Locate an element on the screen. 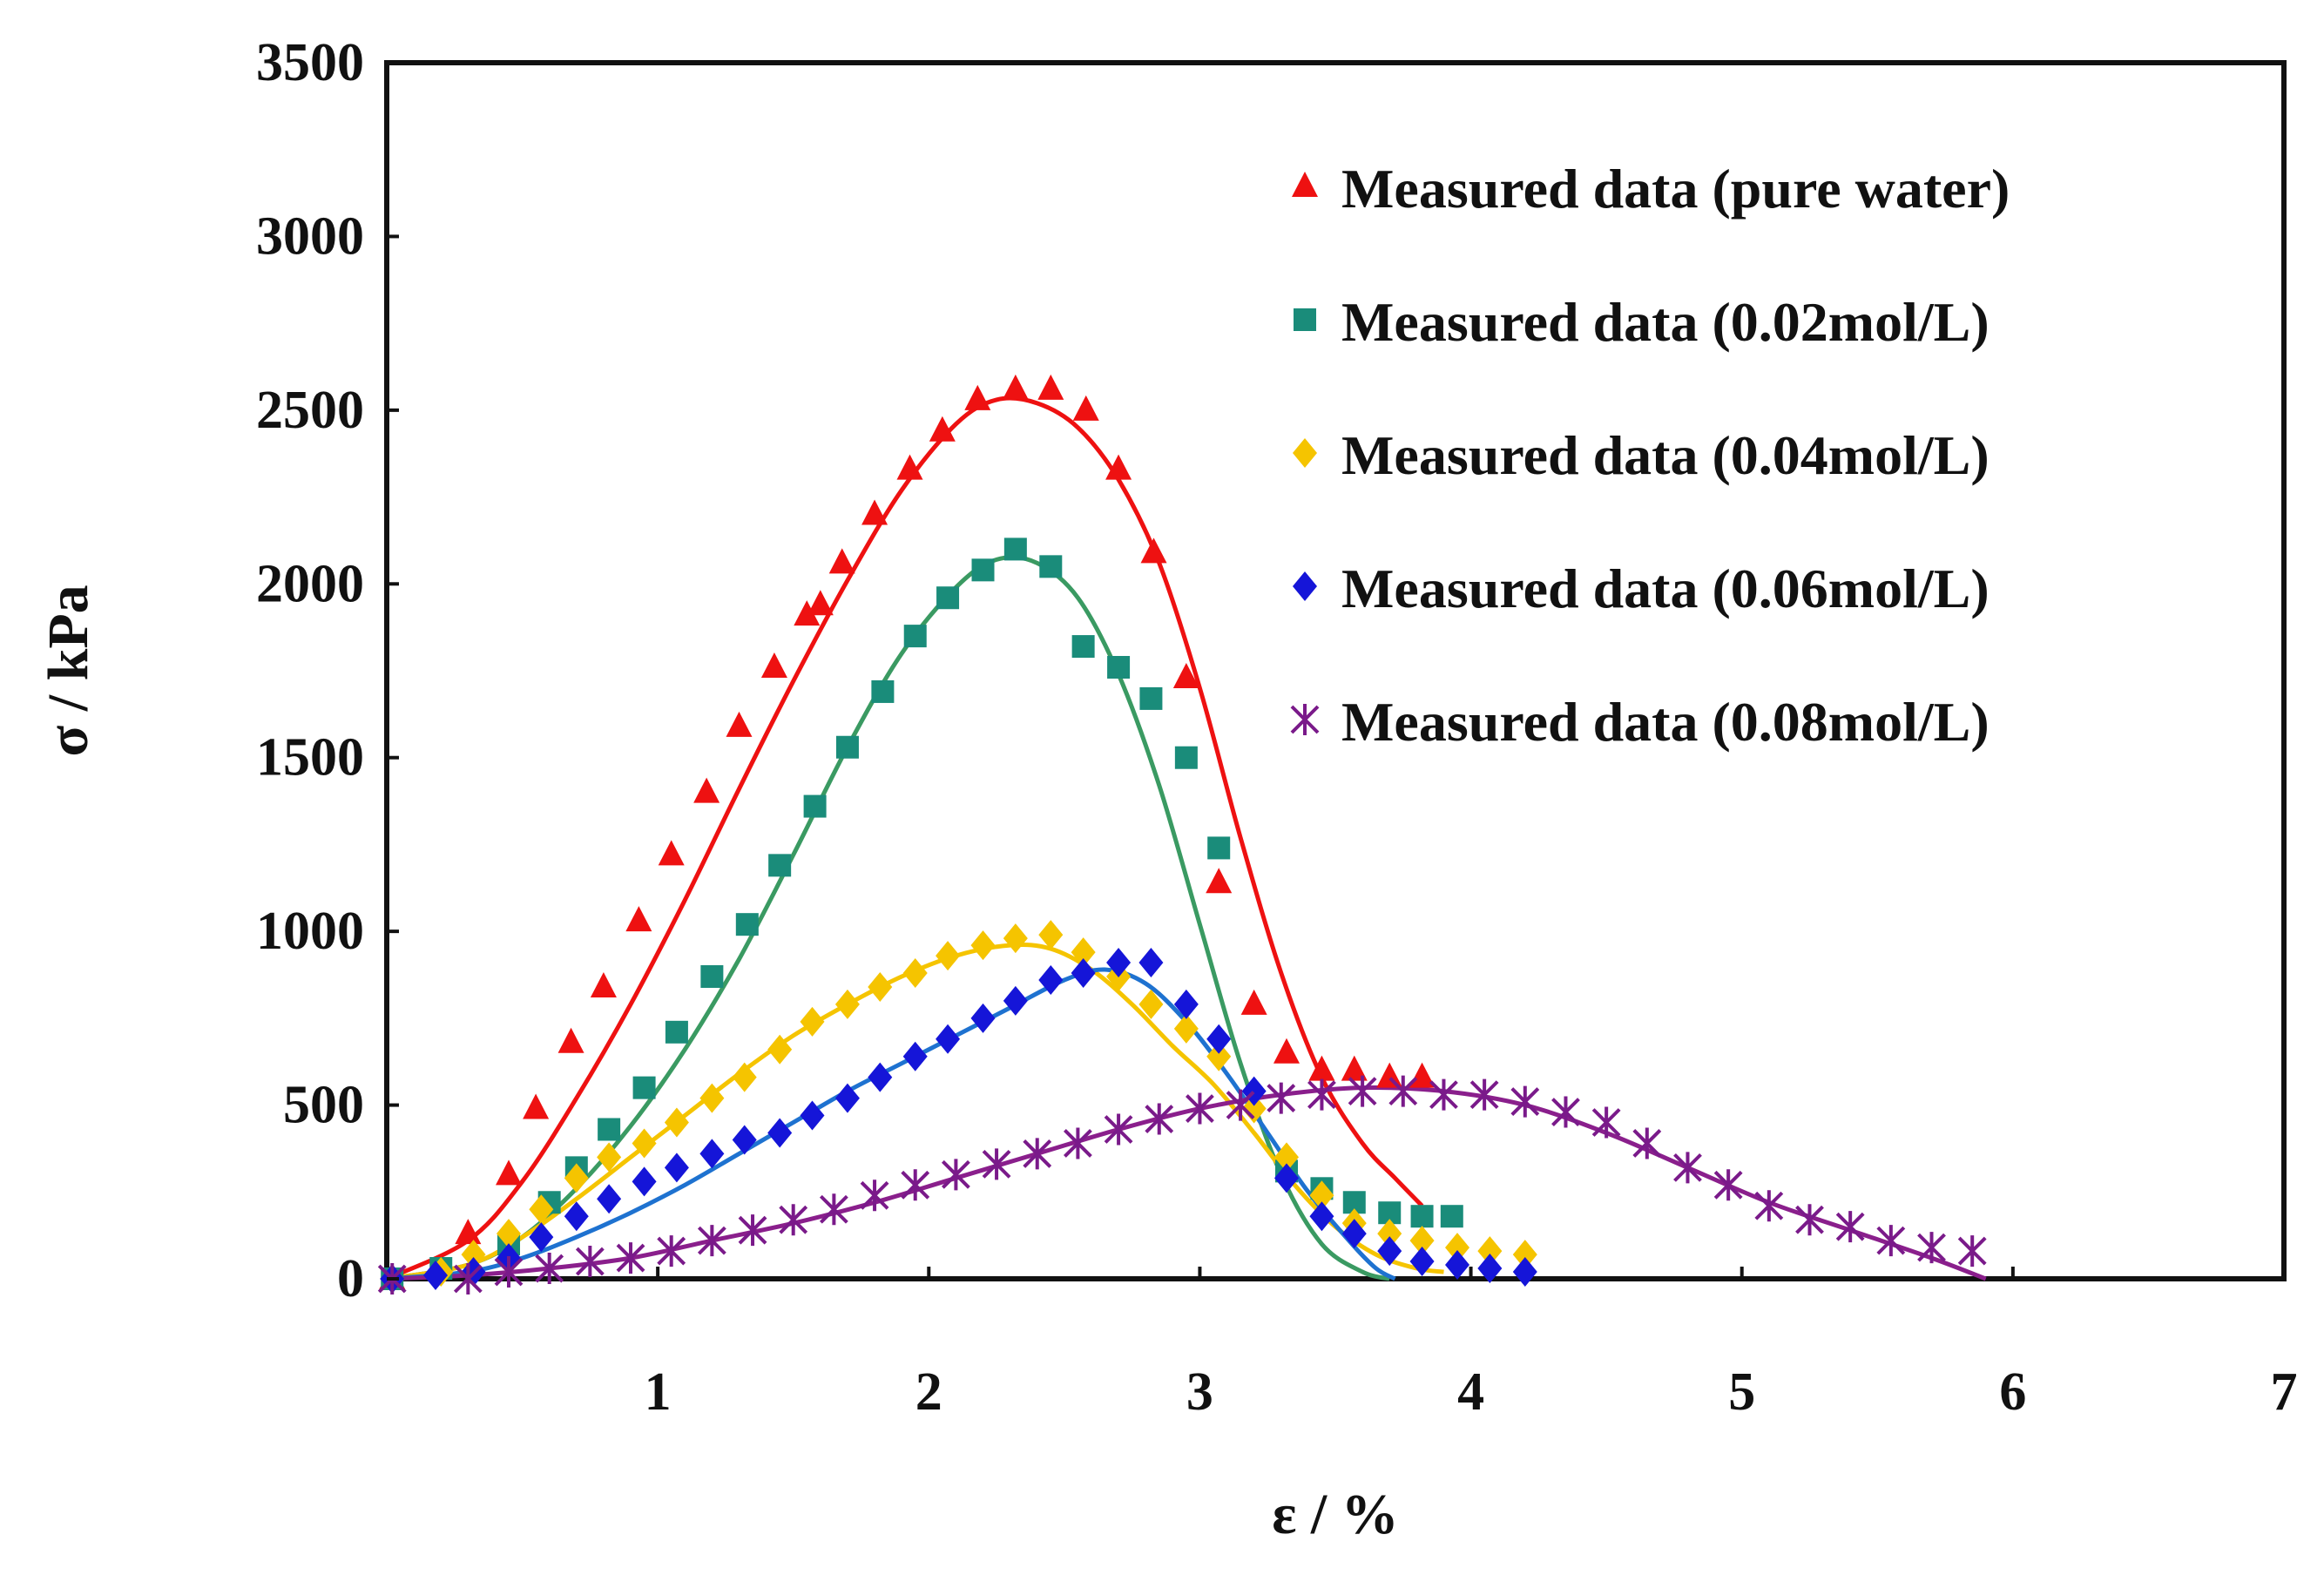 The width and height of the screenshot is (2324, 1575). x-tick-label: 5 is located at coordinates (1741, 1392).